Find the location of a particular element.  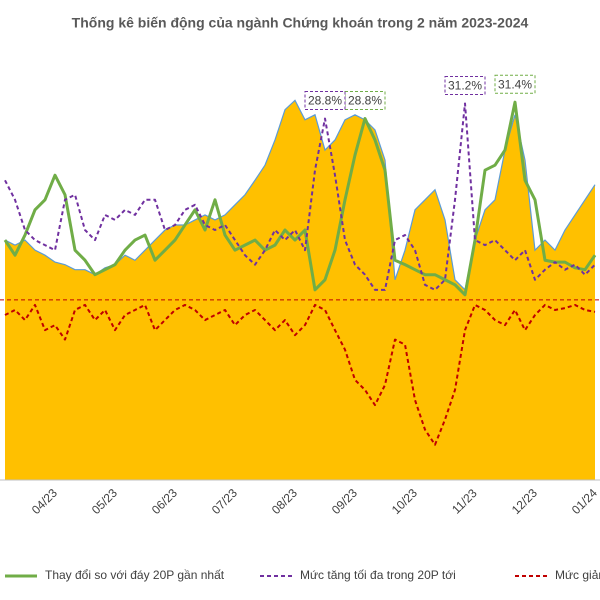

x-tick-label: 04/23 is located at coordinates (44, 501).